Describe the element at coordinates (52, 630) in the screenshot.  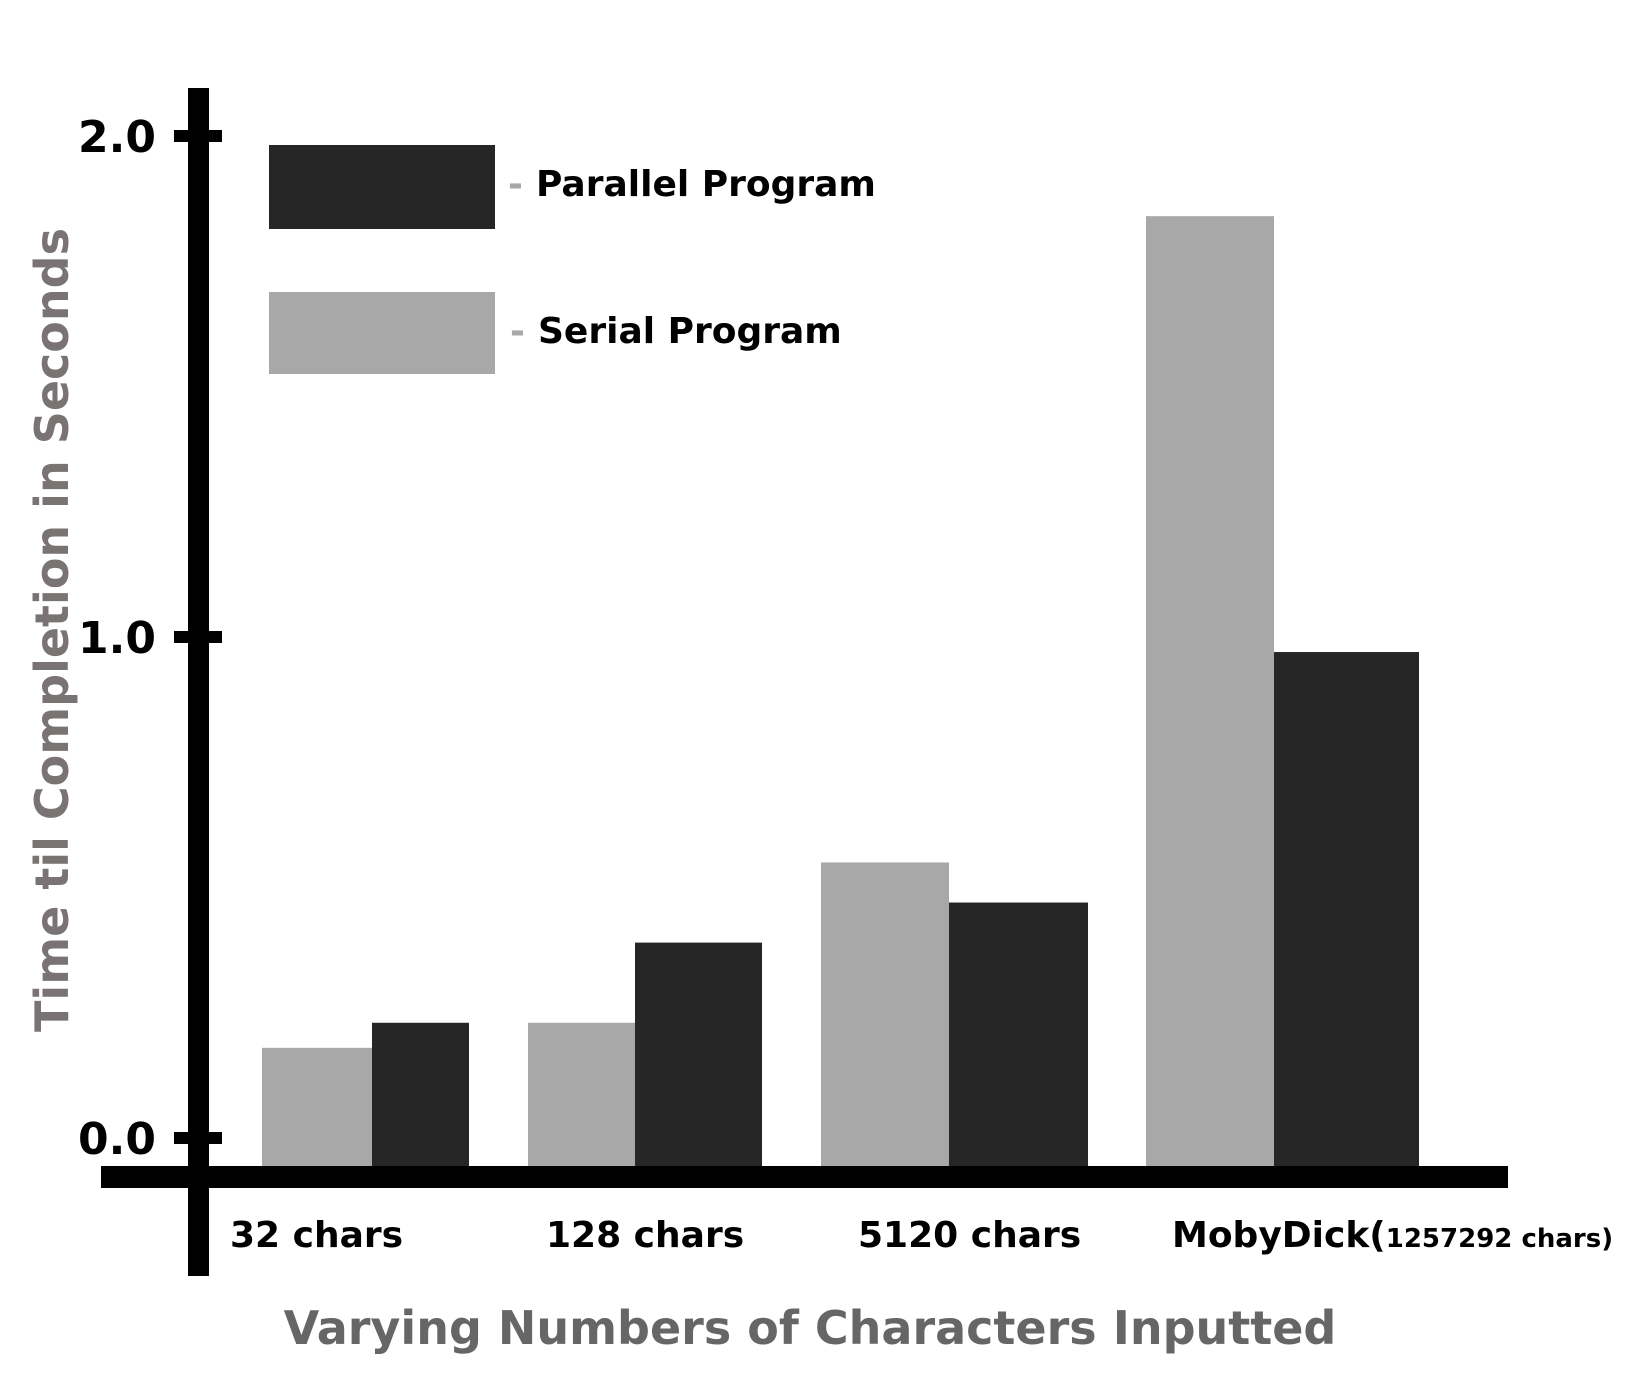
I see `y-axis-title: Time til Completion in Seconds` at that location.